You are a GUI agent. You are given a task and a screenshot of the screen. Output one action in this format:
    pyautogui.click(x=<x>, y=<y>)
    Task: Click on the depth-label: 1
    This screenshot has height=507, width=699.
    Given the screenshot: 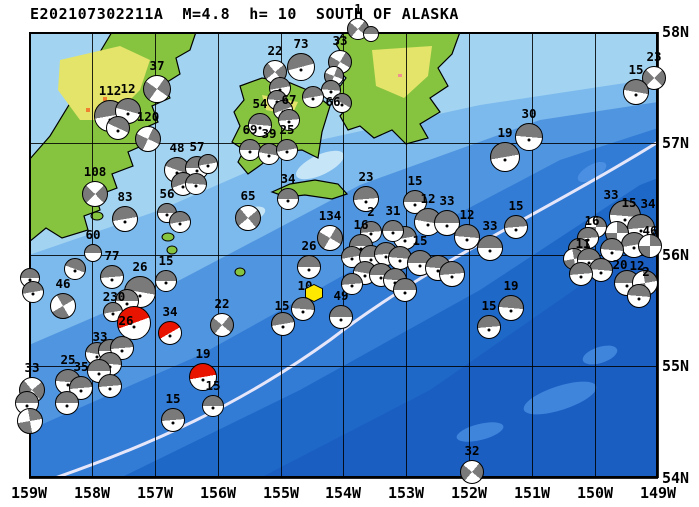 What is the action you would take?
    pyautogui.click(x=358, y=8)
    